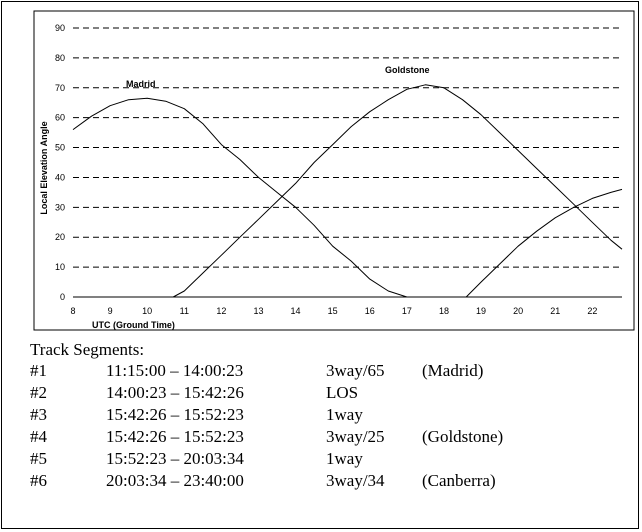 The height and width of the screenshot is (532, 642). Describe the element at coordinates (60, 118) in the screenshot. I see `y-tick-label: 60` at that location.